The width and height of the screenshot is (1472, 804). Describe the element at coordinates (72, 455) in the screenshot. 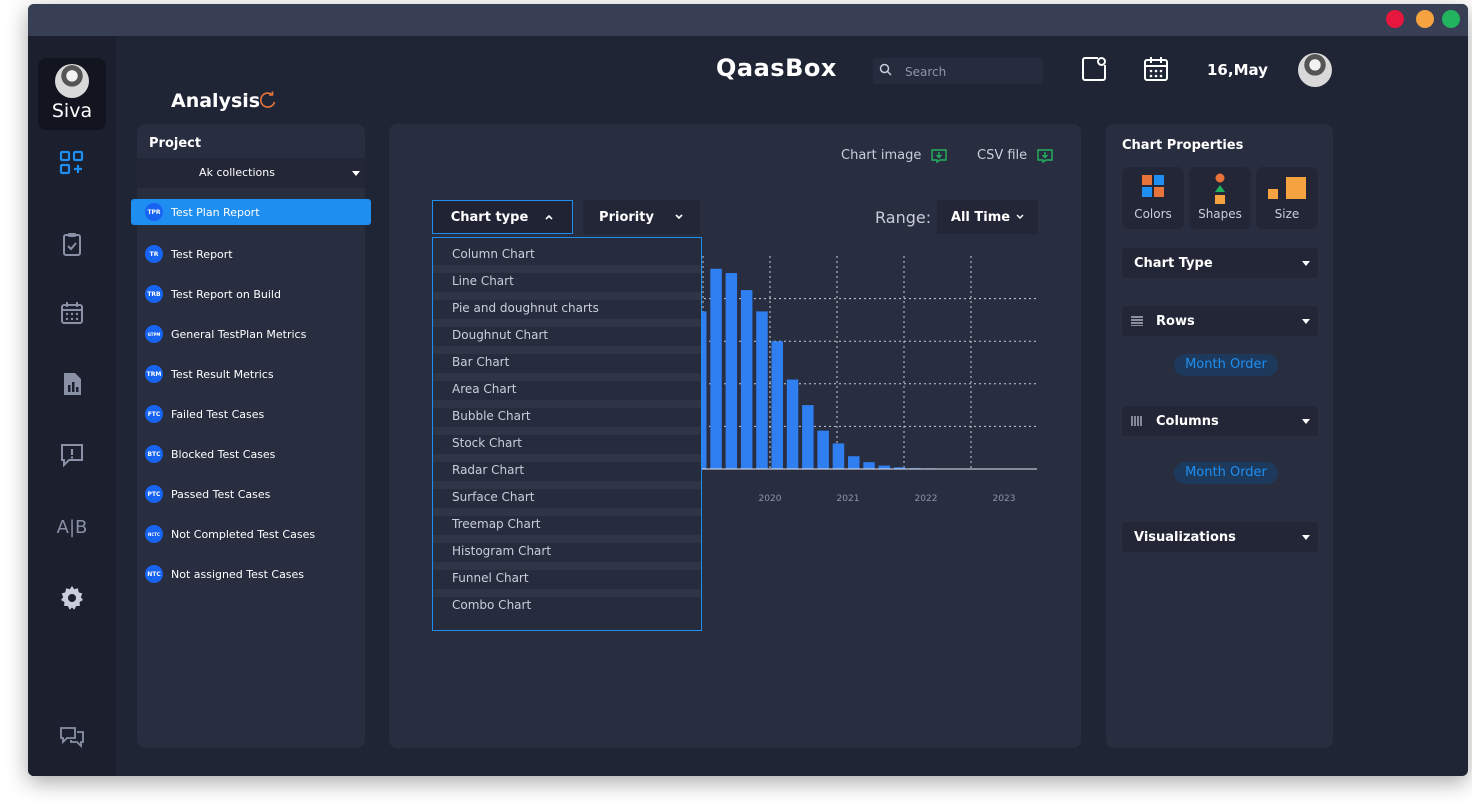

I see `feedback-alert-icon` at that location.